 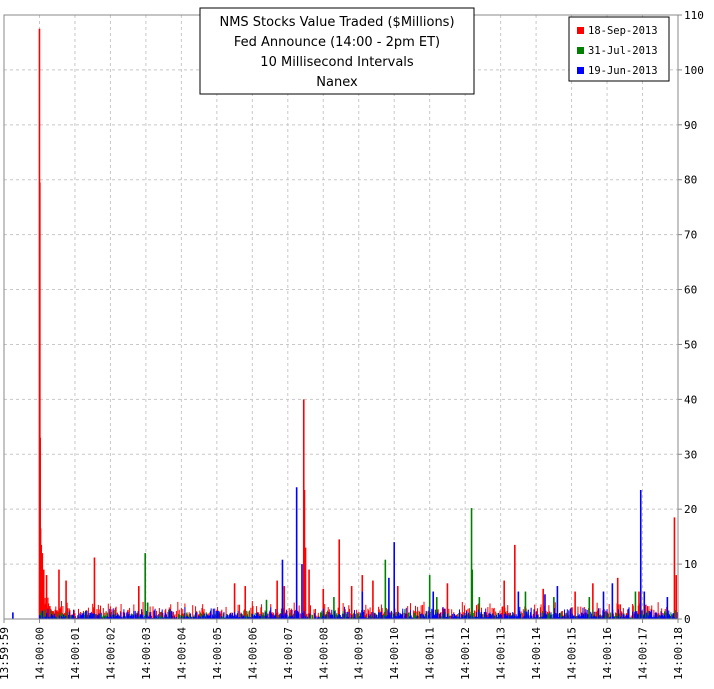 What do you see at coordinates (690, 125) in the screenshot?
I see `y-tick-label: 90` at bounding box center [690, 125].